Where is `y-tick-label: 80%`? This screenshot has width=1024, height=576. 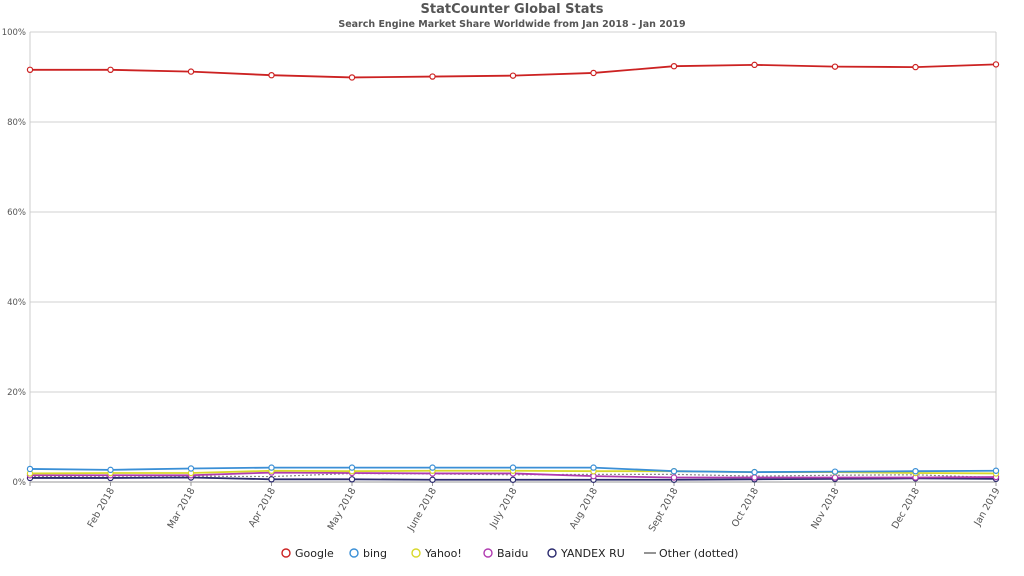
y-tick-label: 80% is located at coordinates (16, 123).